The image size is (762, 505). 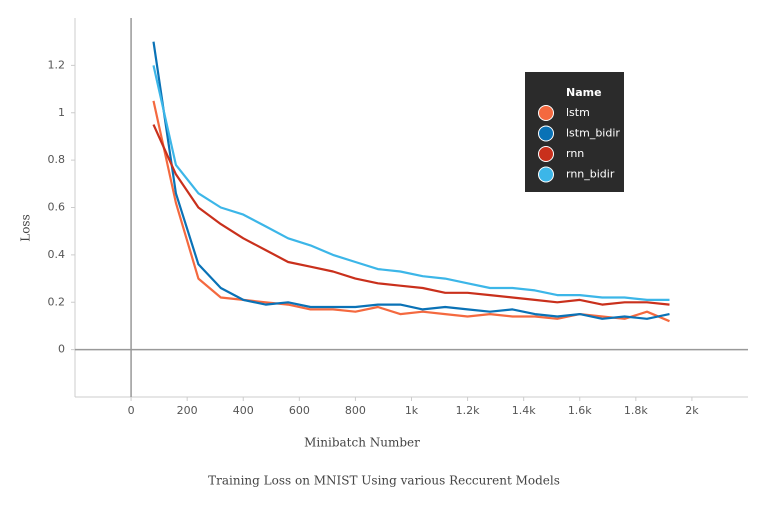 What do you see at coordinates (131, 410) in the screenshot?
I see `x-tick-label: 0` at bounding box center [131, 410].